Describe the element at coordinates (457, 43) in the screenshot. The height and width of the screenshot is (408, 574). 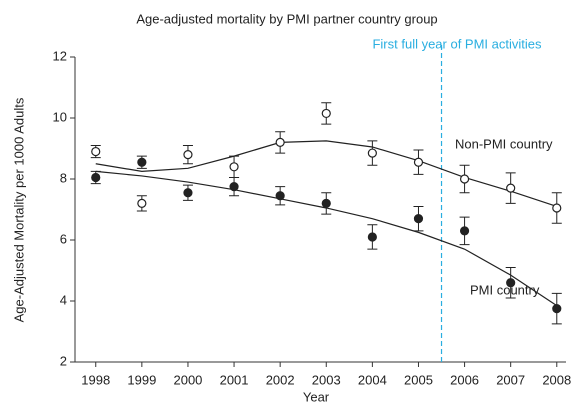
I see `reference-label: First full year of PMI activities` at that location.